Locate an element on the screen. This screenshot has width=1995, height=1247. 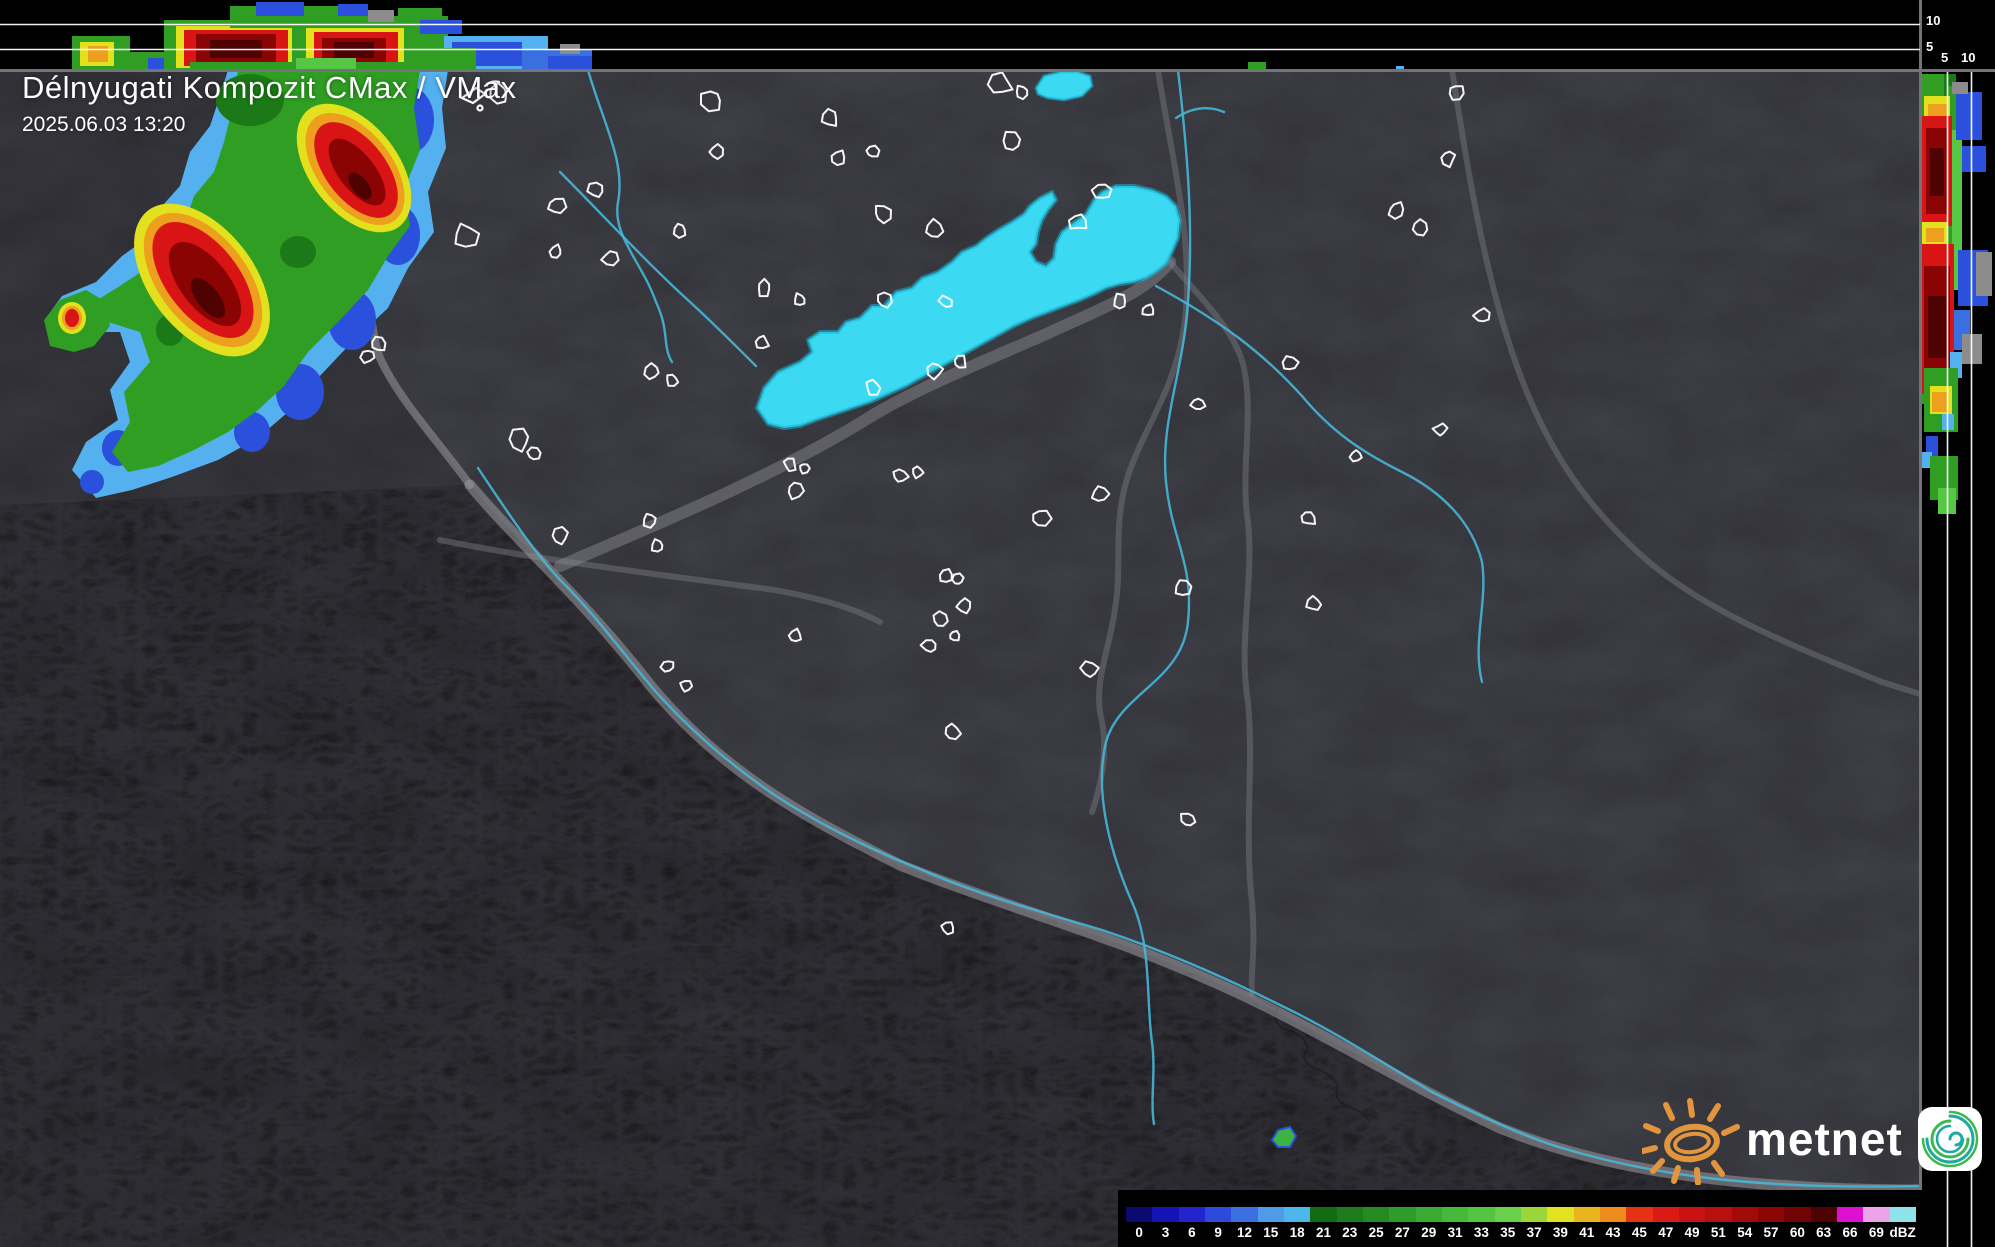
legend-label: 47 is located at coordinates (1666, 1232).